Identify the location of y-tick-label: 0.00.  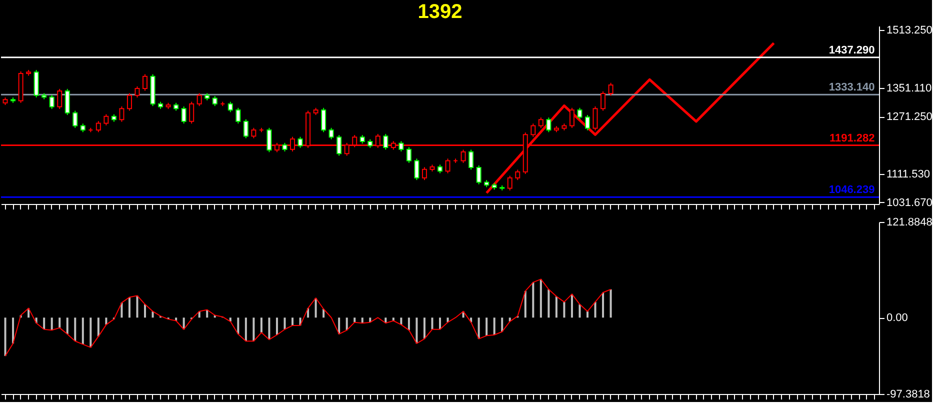
(897, 318).